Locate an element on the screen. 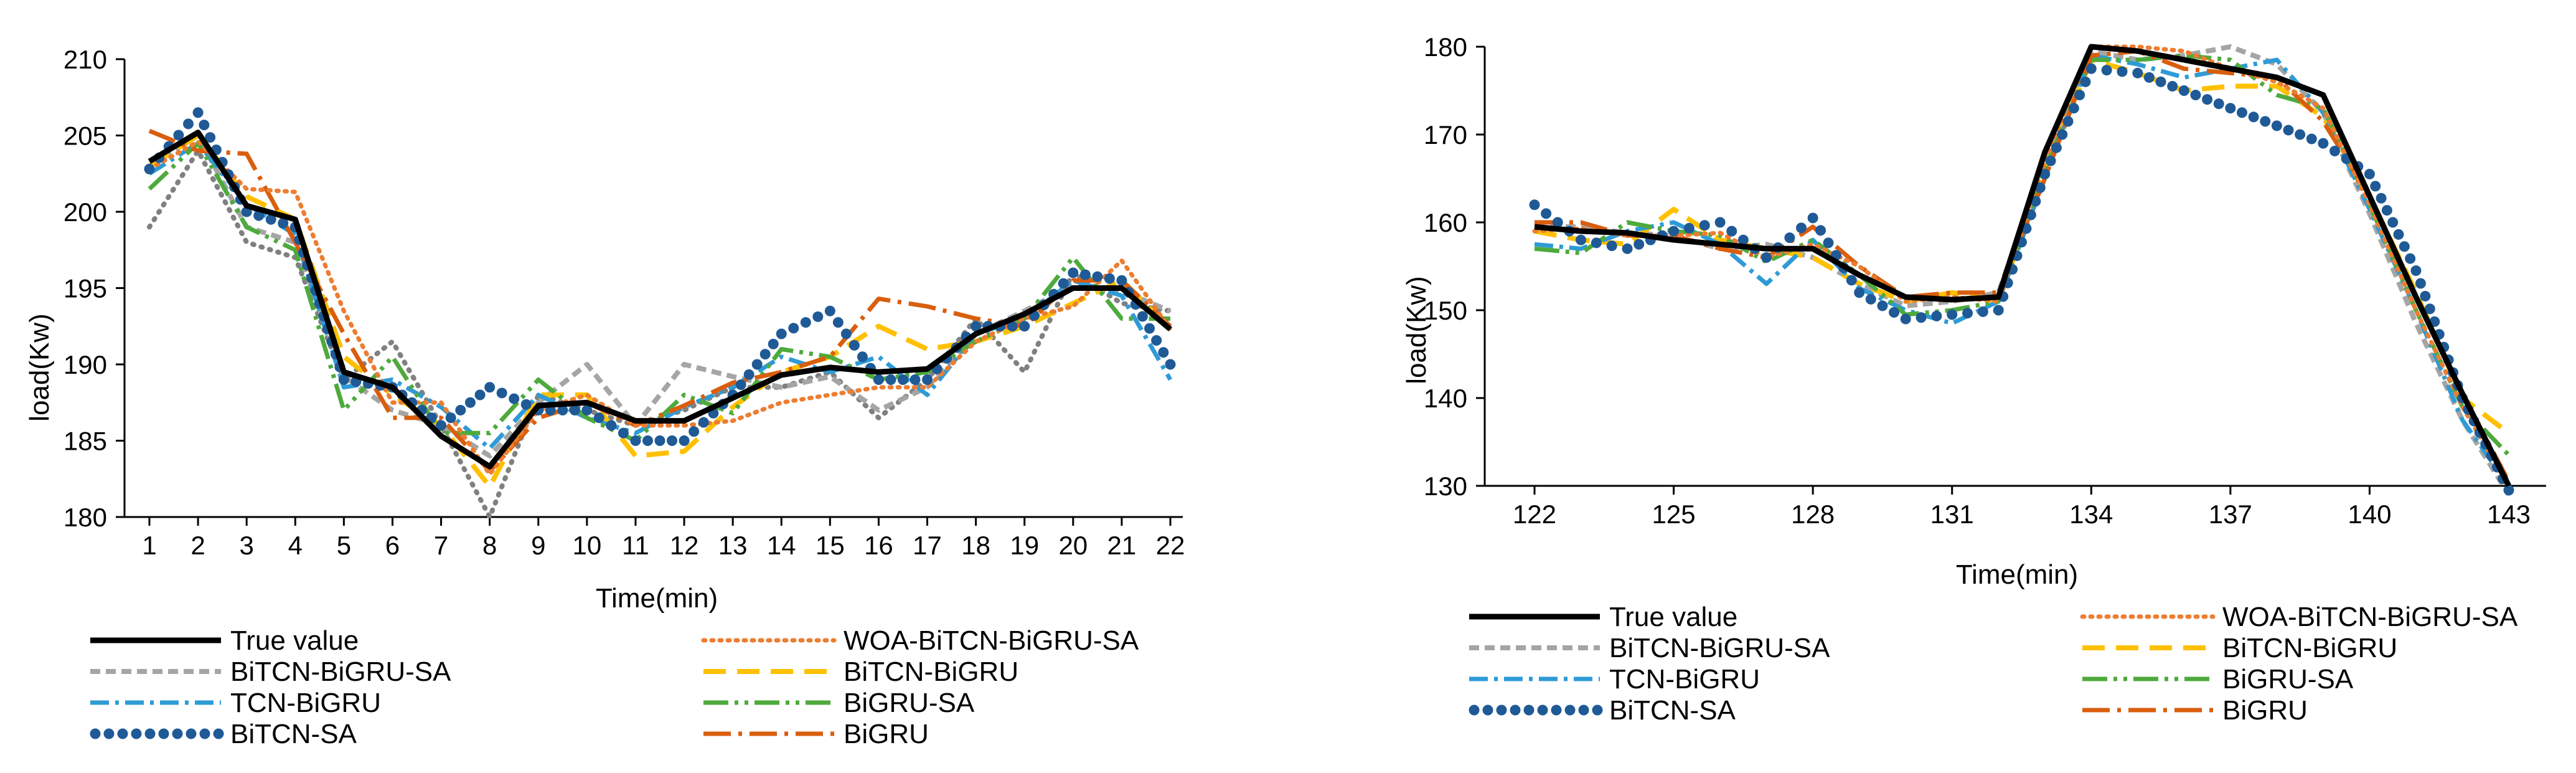 The width and height of the screenshot is (2576, 773). x-tick-label: 12 is located at coordinates (684, 546).